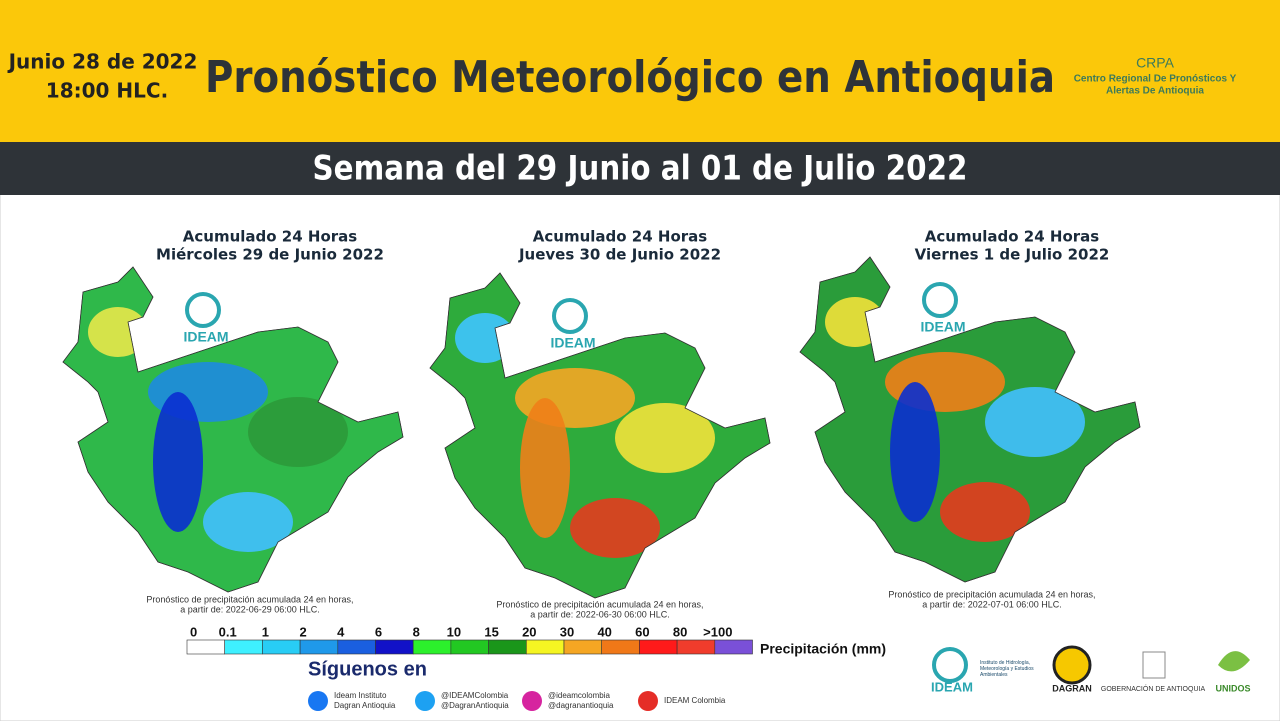 This screenshot has height=726, width=1280. What do you see at coordinates (600, 614) in the screenshot?
I see `map-note: a partir de: 2022-06-30 06:00 HLC.` at bounding box center [600, 614].